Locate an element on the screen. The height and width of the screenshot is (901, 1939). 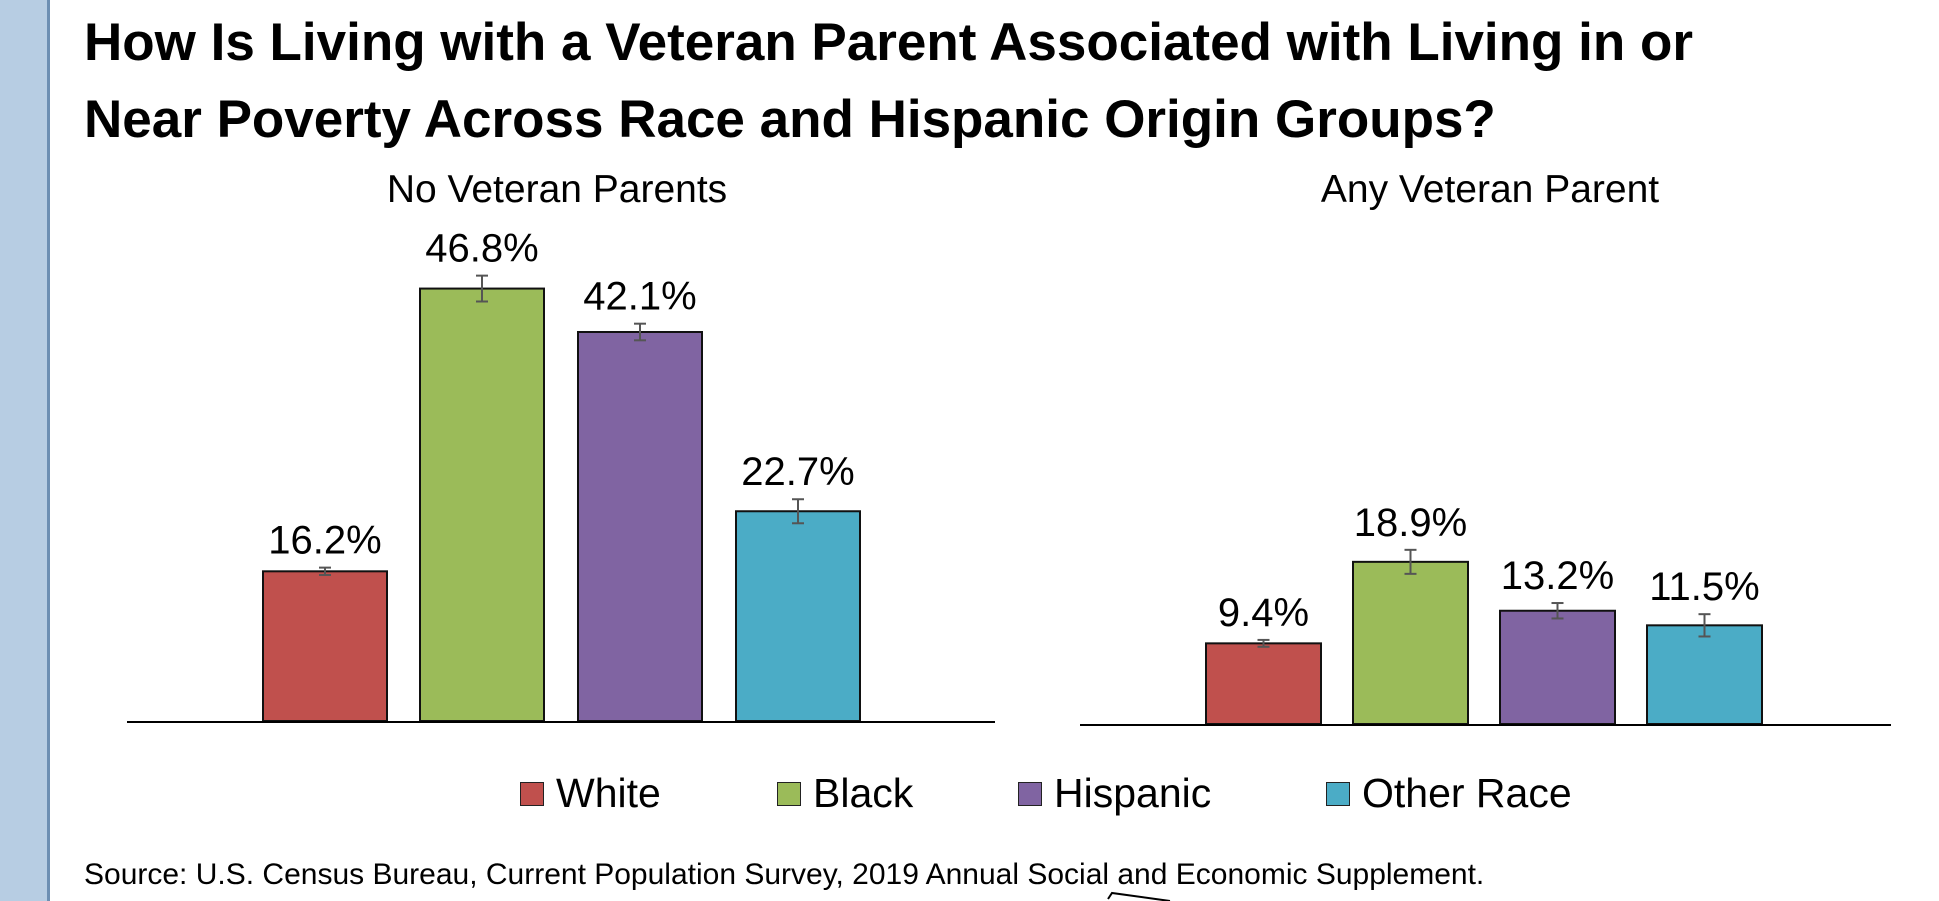
legend-item-black: Black is located at coordinates (845, 793).